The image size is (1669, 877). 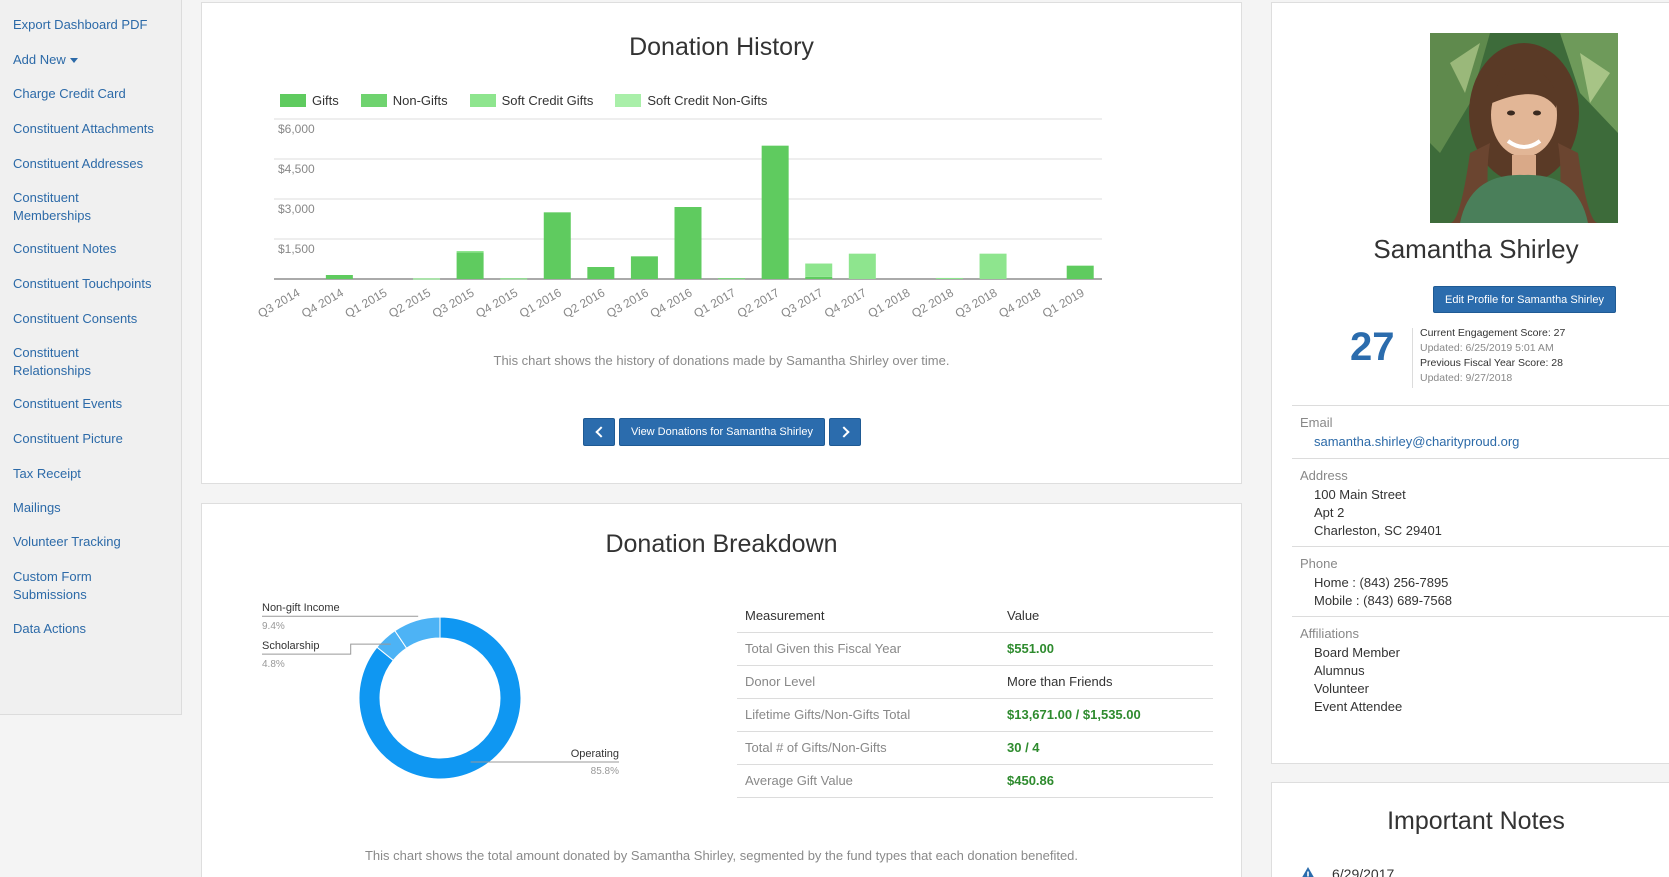 What do you see at coordinates (309, 100) in the screenshot?
I see `legend-item-gifts: Gifts` at bounding box center [309, 100].